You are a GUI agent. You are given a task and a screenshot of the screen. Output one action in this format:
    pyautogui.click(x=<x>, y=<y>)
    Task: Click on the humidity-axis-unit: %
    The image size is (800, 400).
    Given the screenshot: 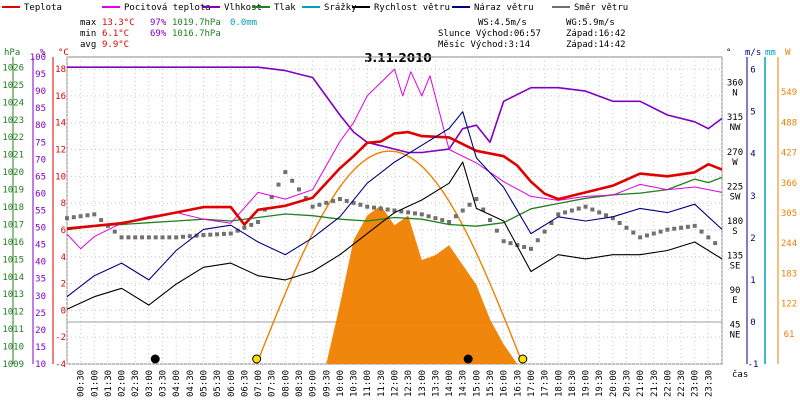 What is the action you would take?
    pyautogui.click(x=43, y=53)
    